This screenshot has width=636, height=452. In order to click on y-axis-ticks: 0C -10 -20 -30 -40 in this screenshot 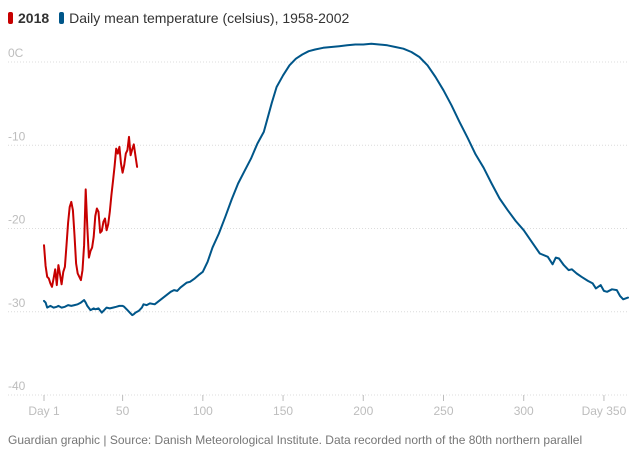, I will do `click(17, 219)`.